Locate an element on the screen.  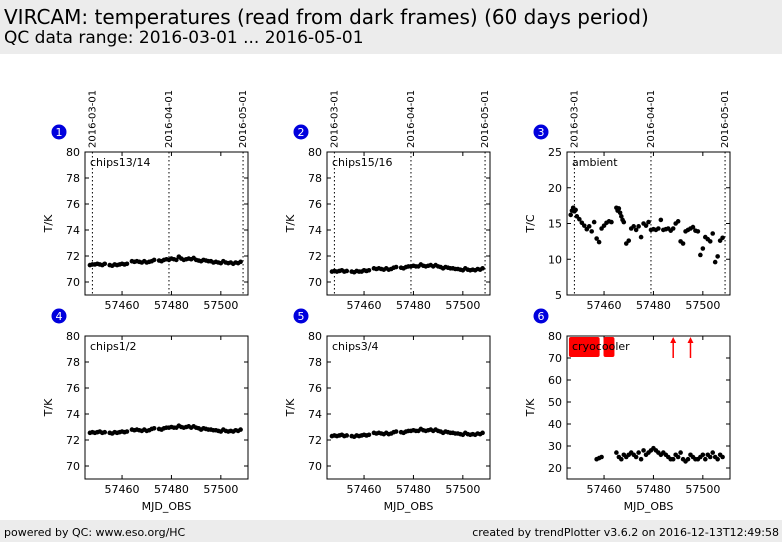
panel-number: 1 is located at coordinates (59, 132).